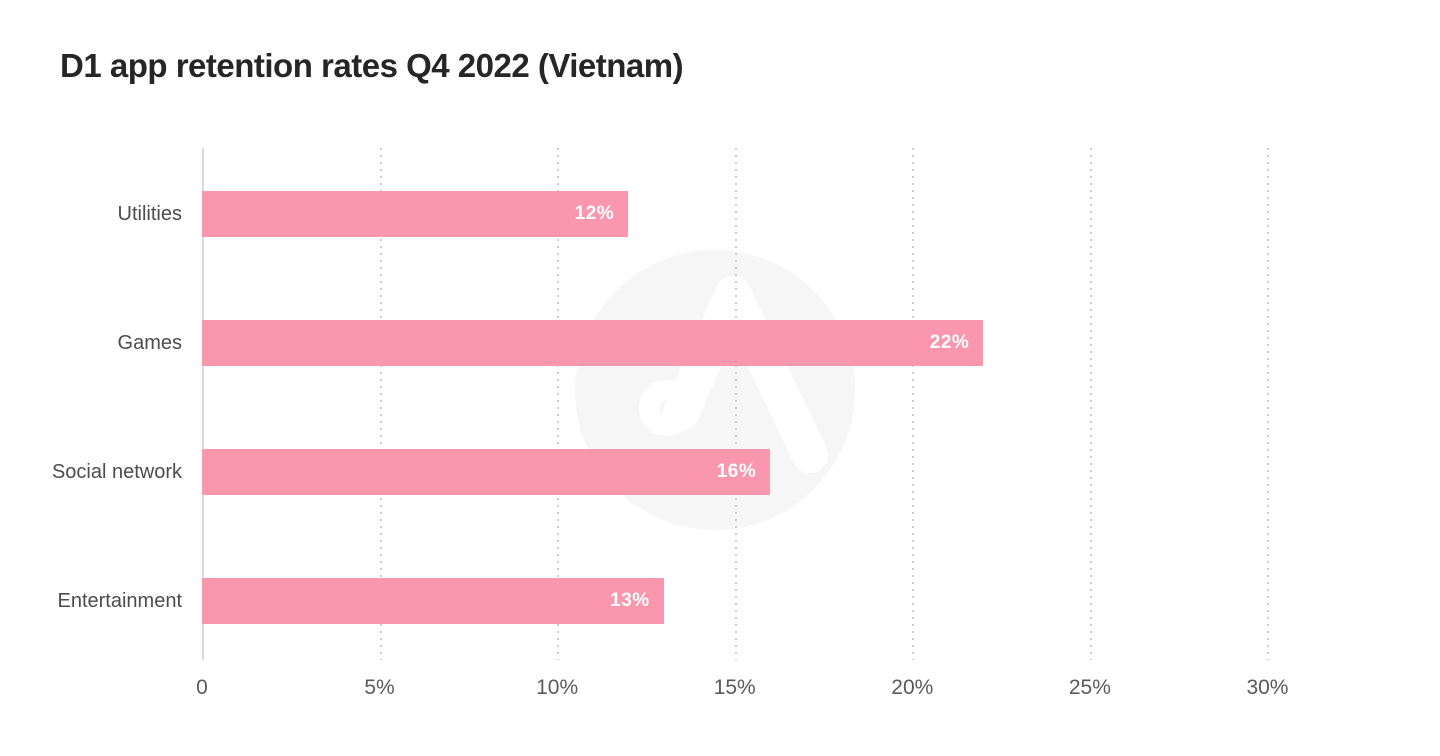 The image size is (1440, 756). Describe the element at coordinates (912, 687) in the screenshot. I see `x-axis-tick-label: 20%` at that location.